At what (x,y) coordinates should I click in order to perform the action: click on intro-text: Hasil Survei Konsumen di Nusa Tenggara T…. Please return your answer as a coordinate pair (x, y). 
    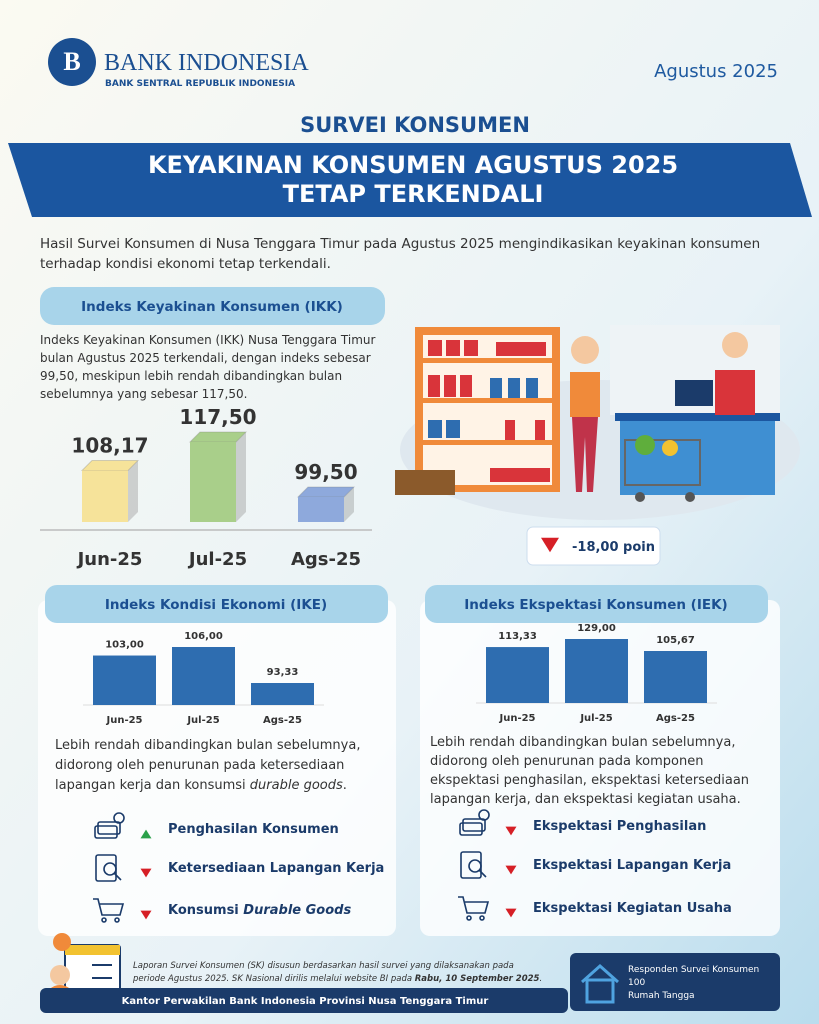
    Looking at the image, I should click on (400, 244).